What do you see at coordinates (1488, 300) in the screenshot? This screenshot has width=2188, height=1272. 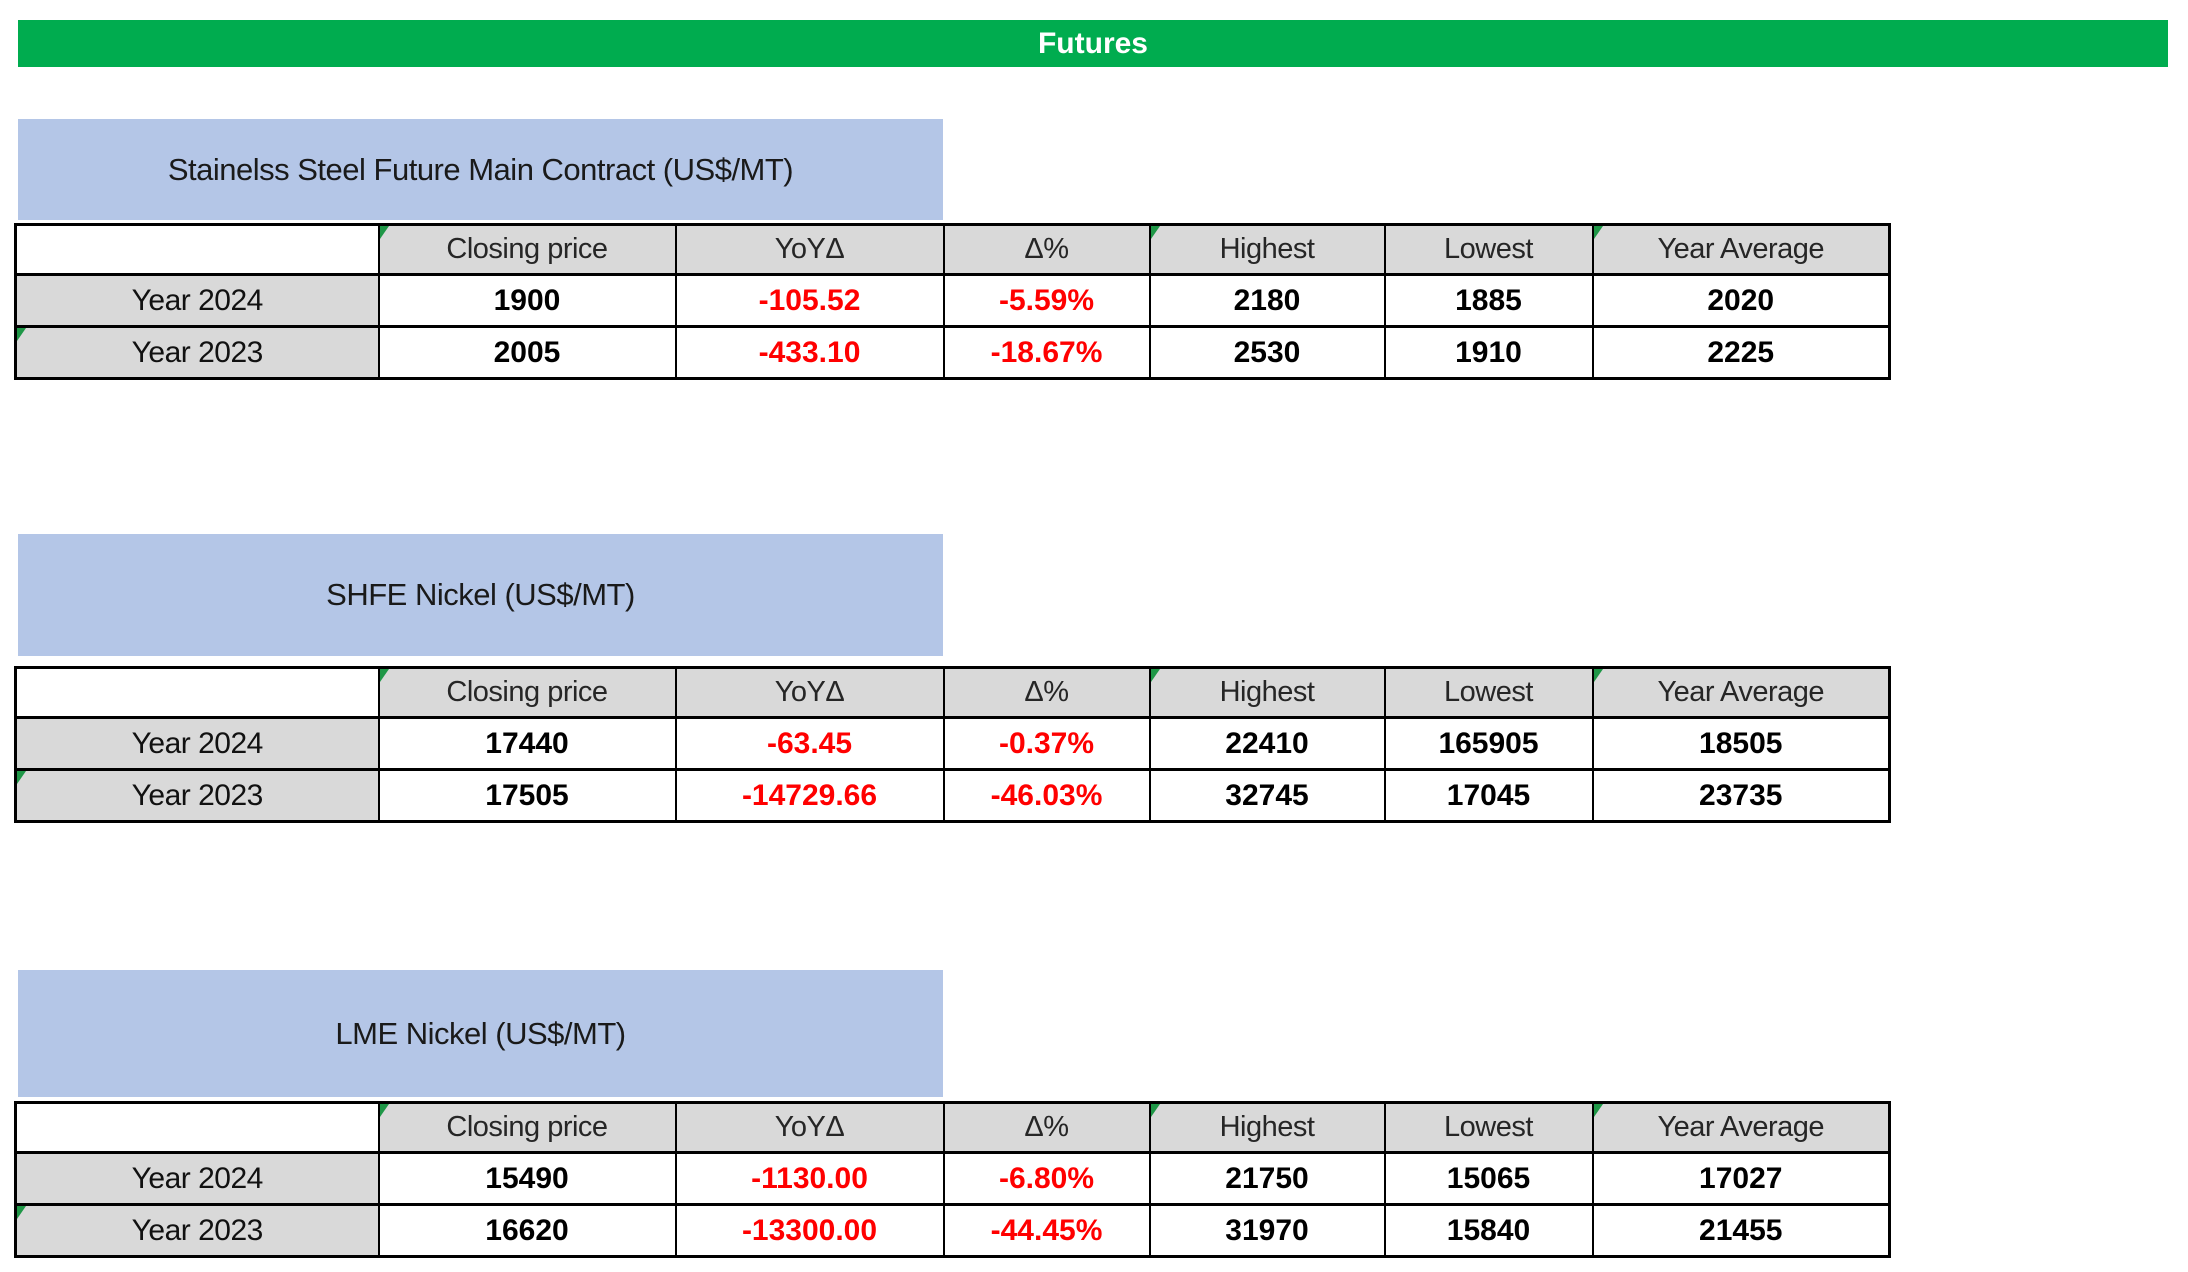 I see `value-cell: 1885` at bounding box center [1488, 300].